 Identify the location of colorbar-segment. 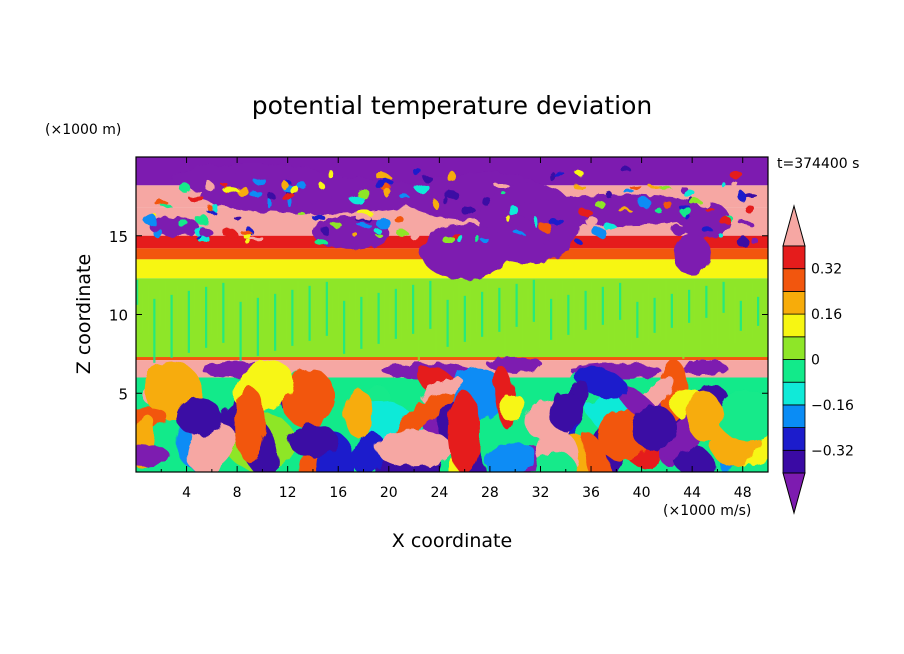
(794, 393).